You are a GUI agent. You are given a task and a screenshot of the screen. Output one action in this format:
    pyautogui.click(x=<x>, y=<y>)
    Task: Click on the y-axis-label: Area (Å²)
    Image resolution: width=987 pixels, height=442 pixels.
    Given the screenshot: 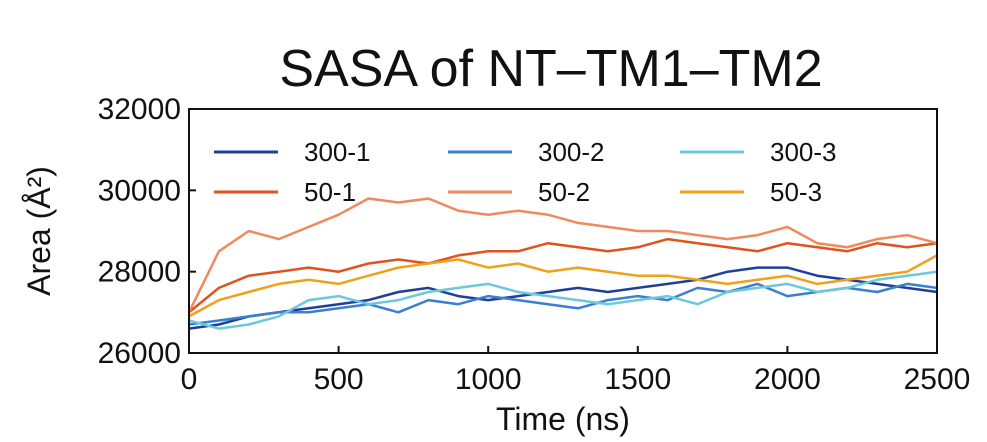 What is the action you would take?
    pyautogui.click(x=39, y=231)
    